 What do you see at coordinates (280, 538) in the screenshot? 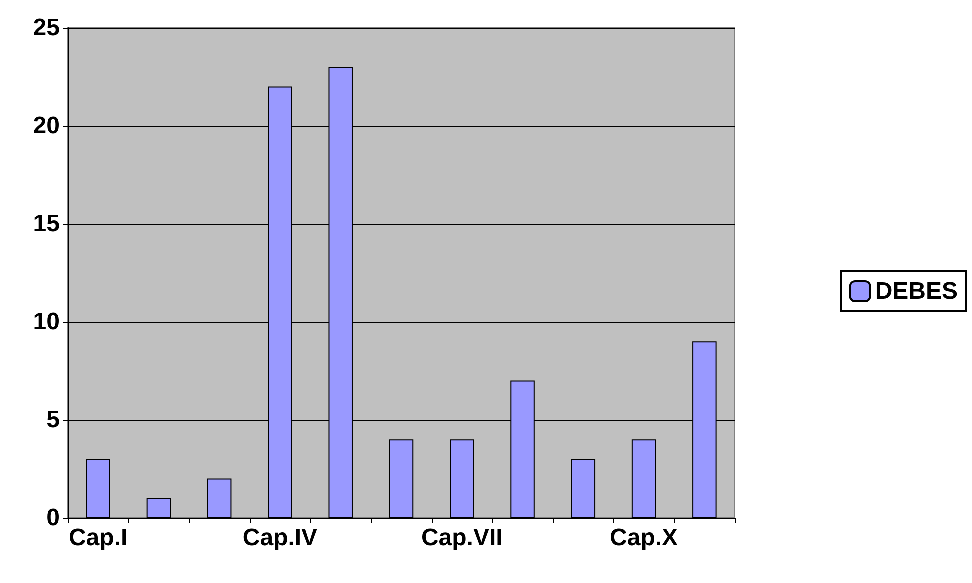
I see `x-tick-label: Cap.IV` at bounding box center [280, 538].